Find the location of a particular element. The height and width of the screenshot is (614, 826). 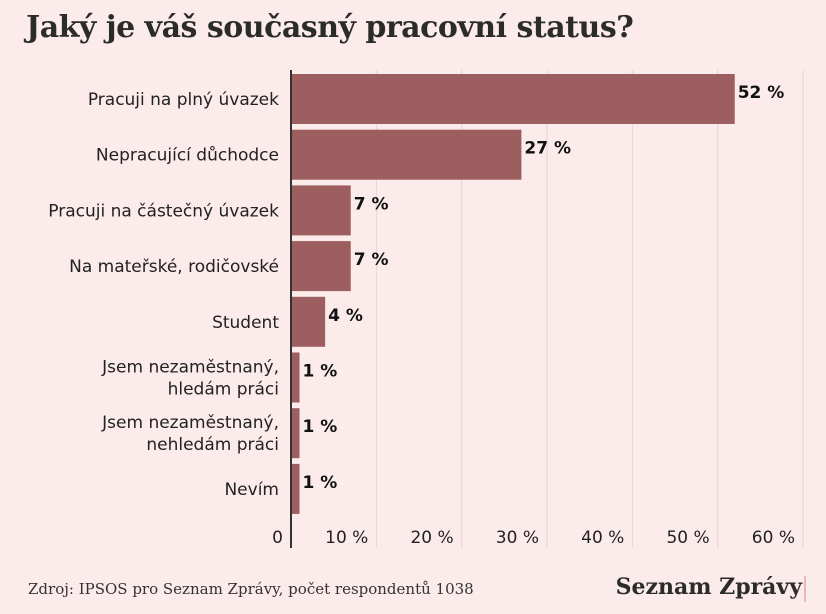

category-label: Pracuji na částečný úvazek is located at coordinates (163, 211).